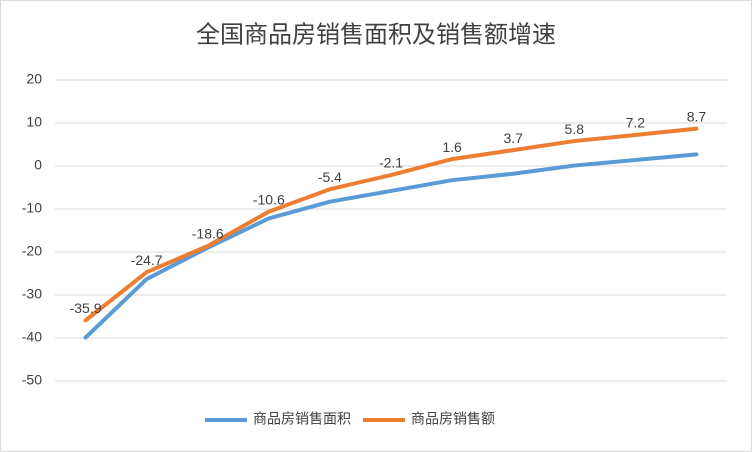  Describe the element at coordinates (32, 294) in the screenshot. I see `y-tick-label: -30` at that location.